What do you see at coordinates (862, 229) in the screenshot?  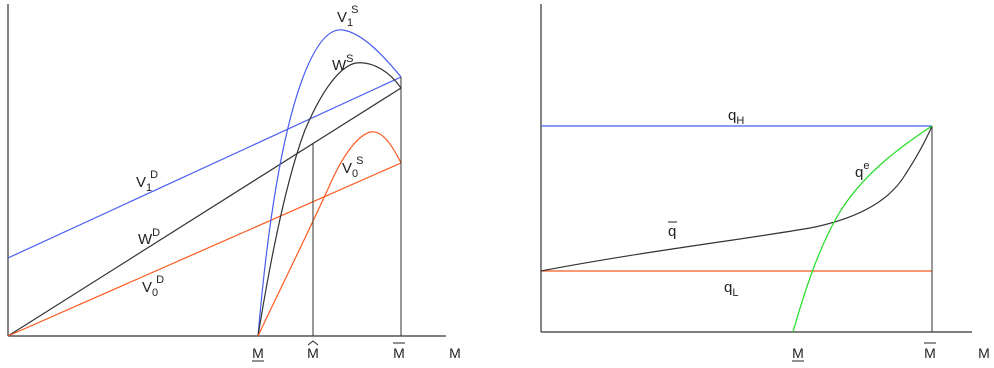 I see `qe-curve` at bounding box center [862, 229].